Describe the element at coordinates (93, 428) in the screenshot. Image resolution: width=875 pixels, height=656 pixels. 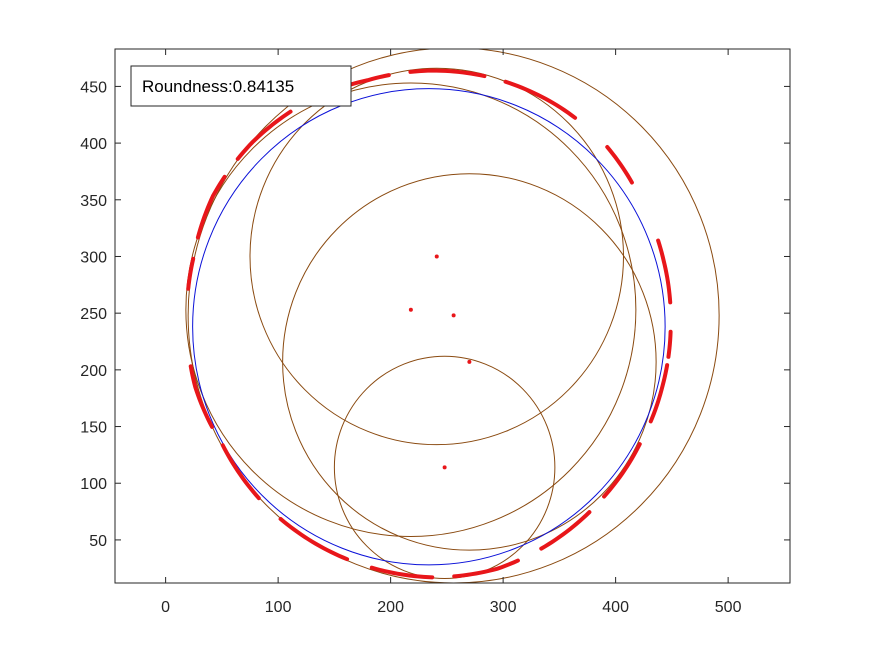
I see `y-tick-label-150: 150` at that location.